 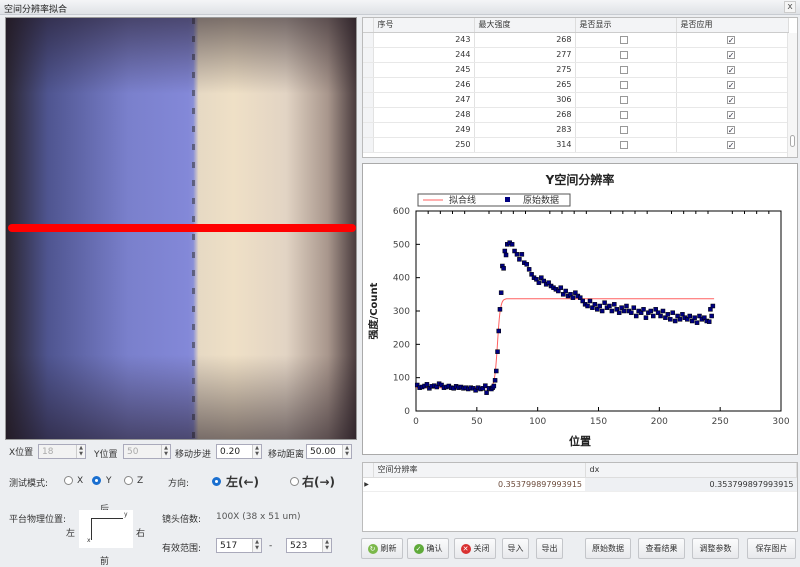 What do you see at coordinates (216, 481) in the screenshot?
I see `direction-left-radio` at bounding box center [216, 481].